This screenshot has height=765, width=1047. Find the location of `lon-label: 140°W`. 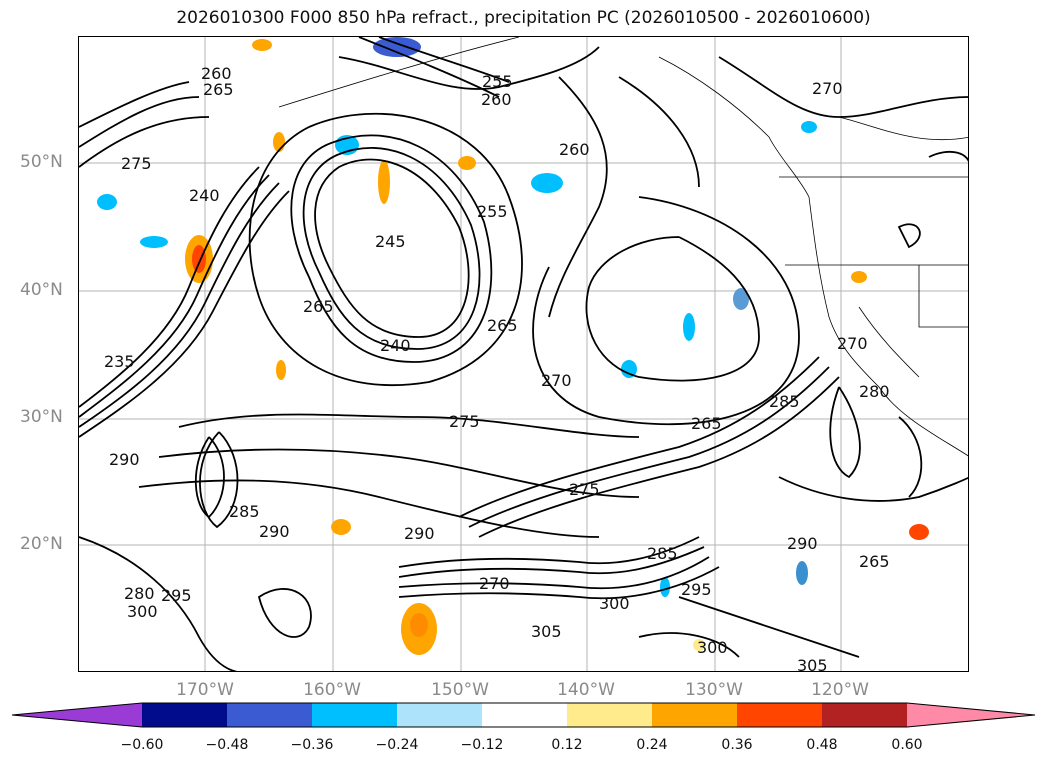

lon-label: 140°W is located at coordinates (586, 690).